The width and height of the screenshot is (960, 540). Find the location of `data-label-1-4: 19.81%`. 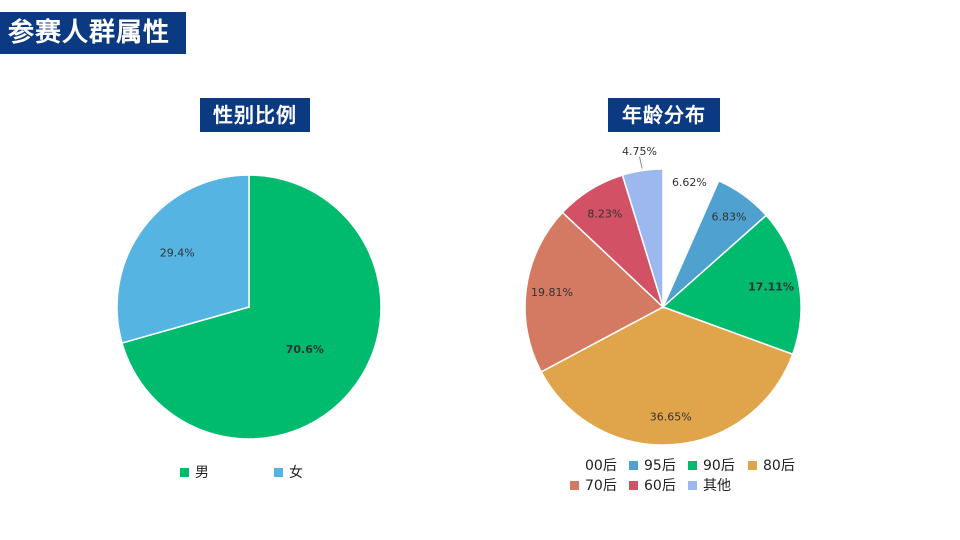

data-label-1-4: 19.81% is located at coordinates (552, 292).